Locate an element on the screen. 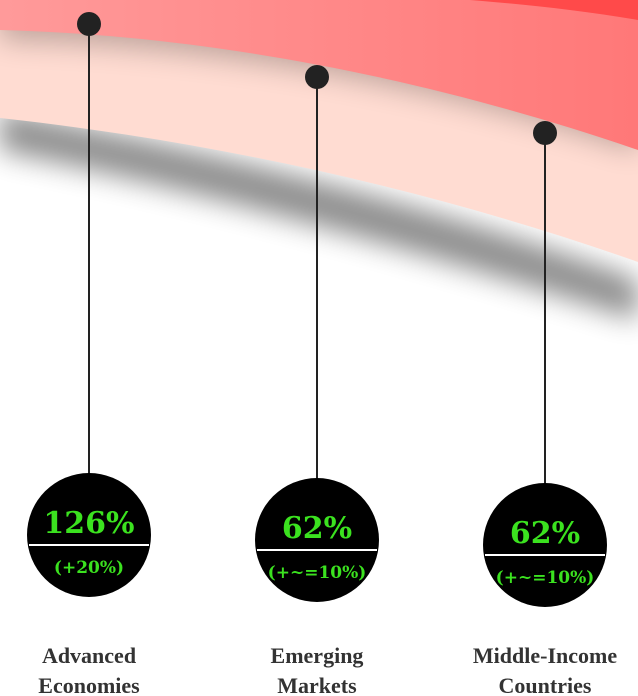 This screenshot has height=696, width=638. item-name: Markets is located at coordinates (317, 684).